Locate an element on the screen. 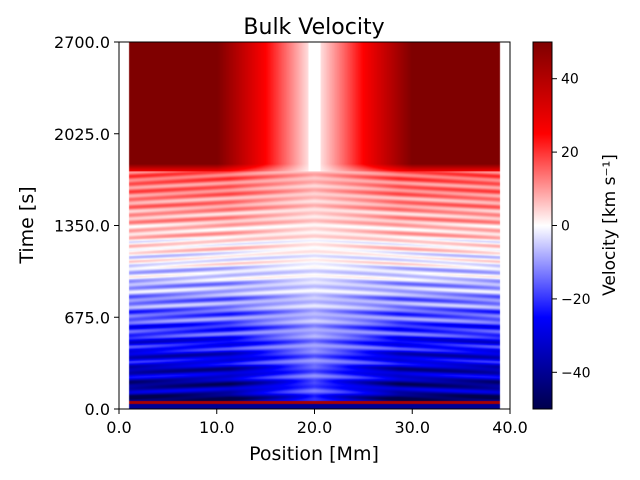  y-axis: 0.0 675.0 1350.0 2025.0 2700.0 is located at coordinates (86, 226).